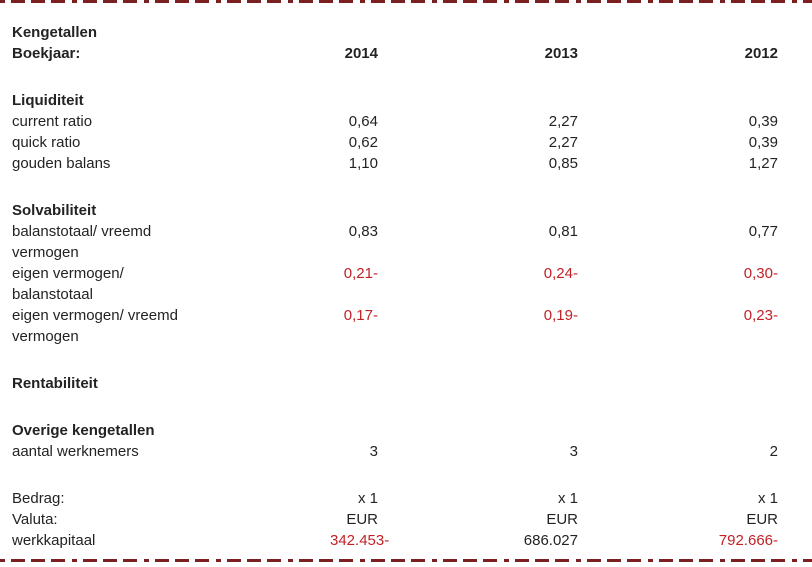 The height and width of the screenshot is (567, 812). What do you see at coordinates (75, 451) in the screenshot?
I see `row-label: aantal werknemers` at bounding box center [75, 451].